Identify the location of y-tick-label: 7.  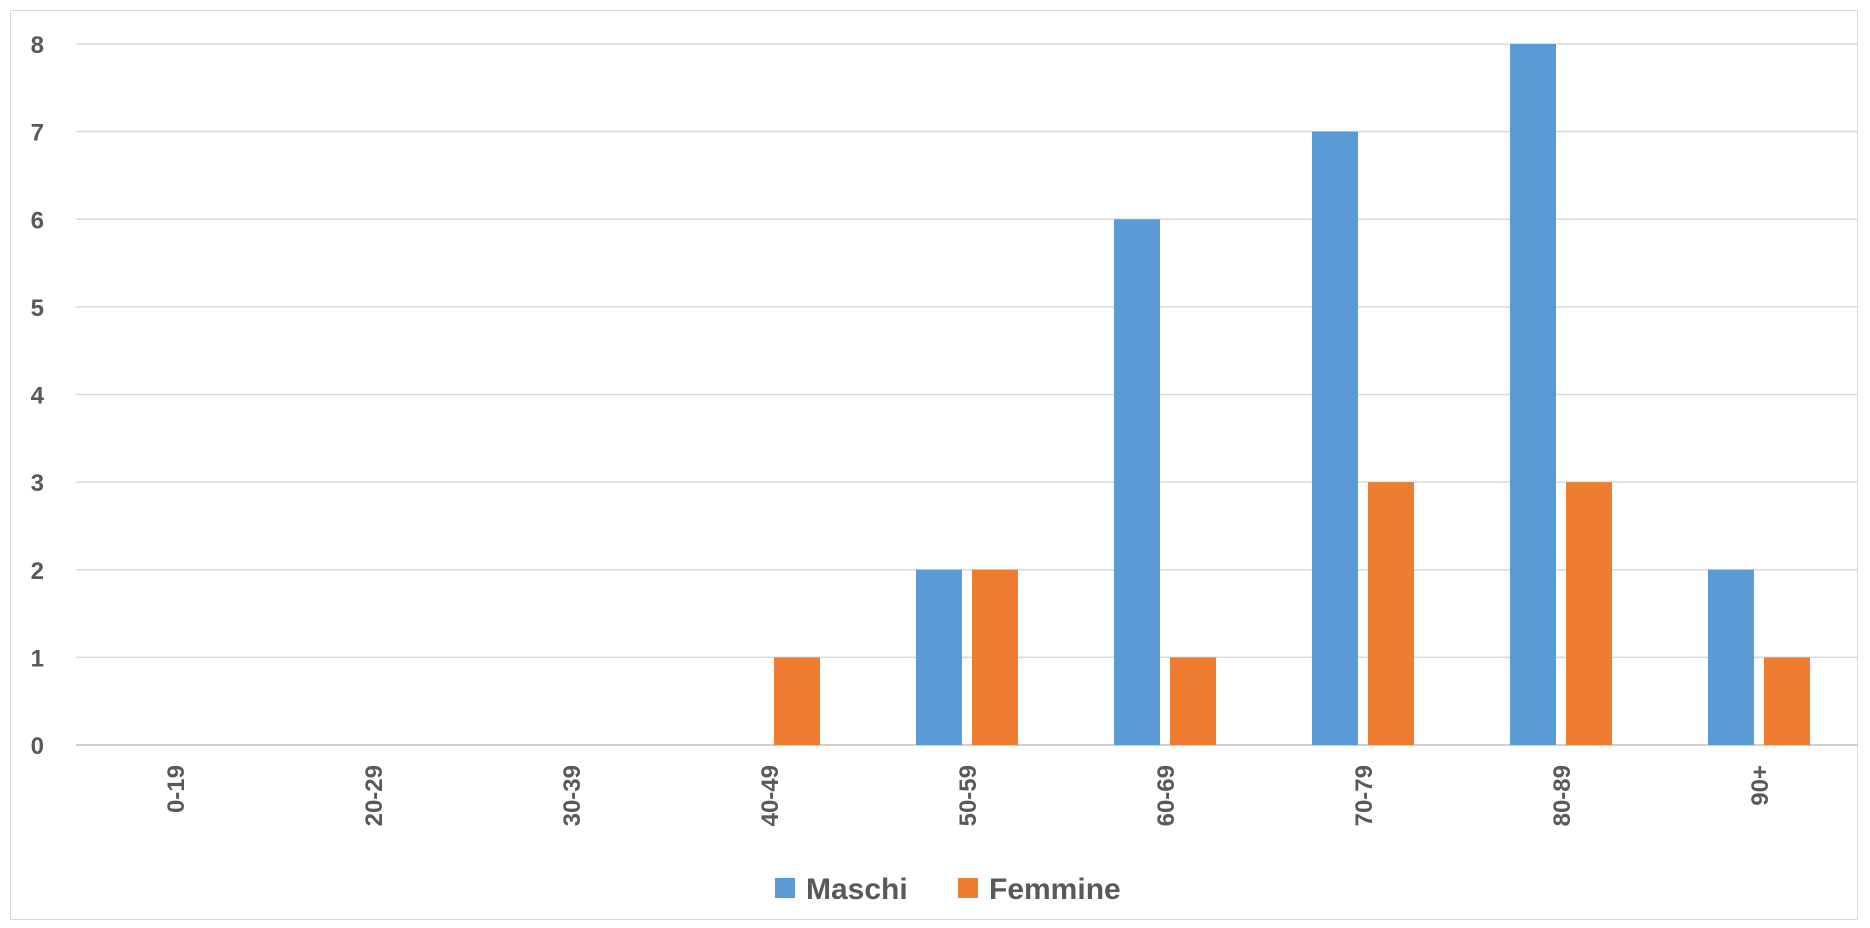
(37, 133).